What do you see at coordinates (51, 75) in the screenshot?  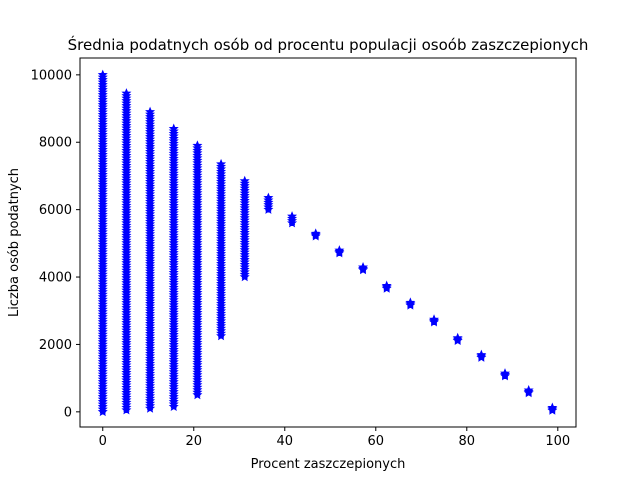 I see `y-tick-label: 10000` at bounding box center [51, 75].